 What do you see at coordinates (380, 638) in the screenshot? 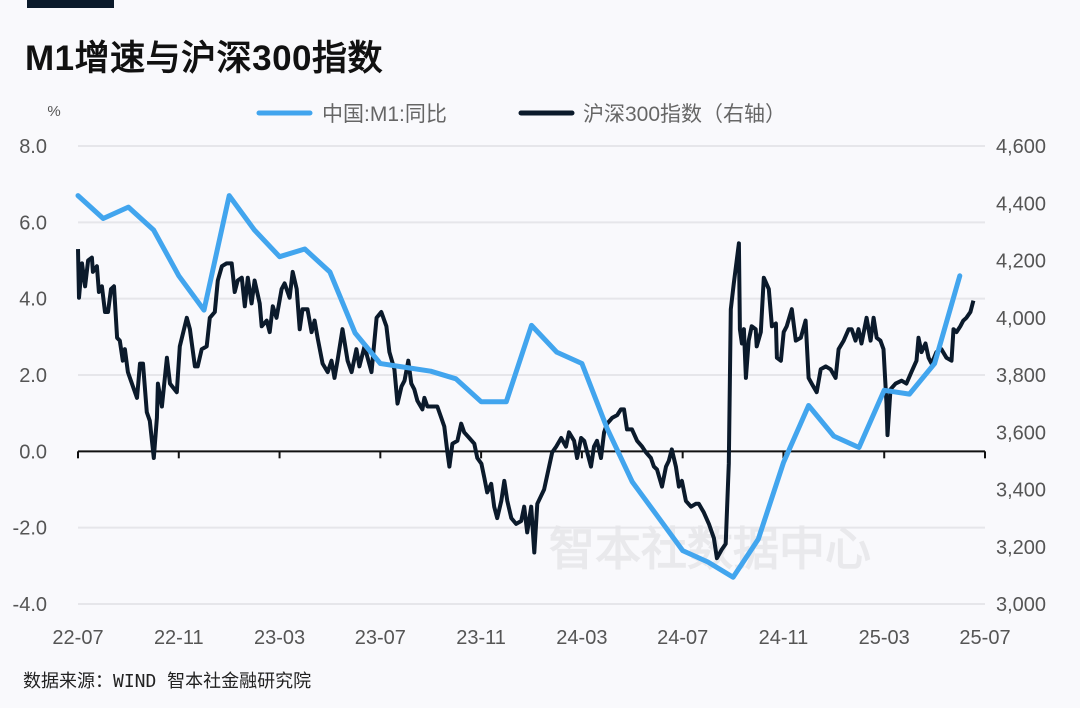
I see `x-tick-label: 23-07` at bounding box center [380, 638].